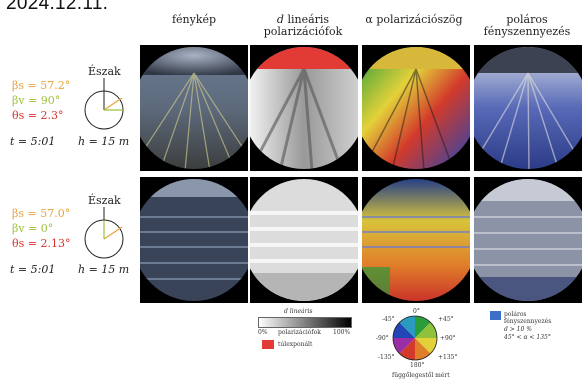 The width and height of the screenshot is (583, 382). Describe the element at coordinates (448, 357) in the screenshot. I see `aop-label-br: +135°` at that location.